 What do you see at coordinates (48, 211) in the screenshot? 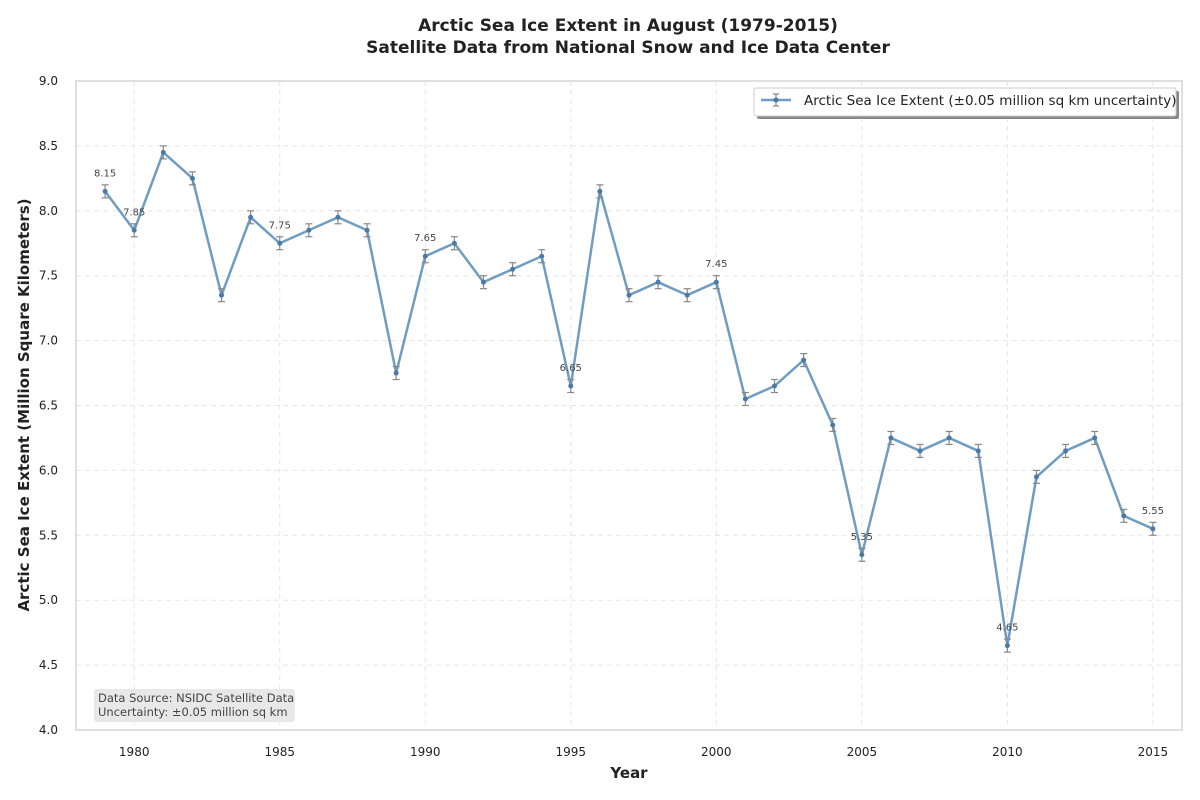
I see `y-tick-label: 8.0` at bounding box center [48, 211].